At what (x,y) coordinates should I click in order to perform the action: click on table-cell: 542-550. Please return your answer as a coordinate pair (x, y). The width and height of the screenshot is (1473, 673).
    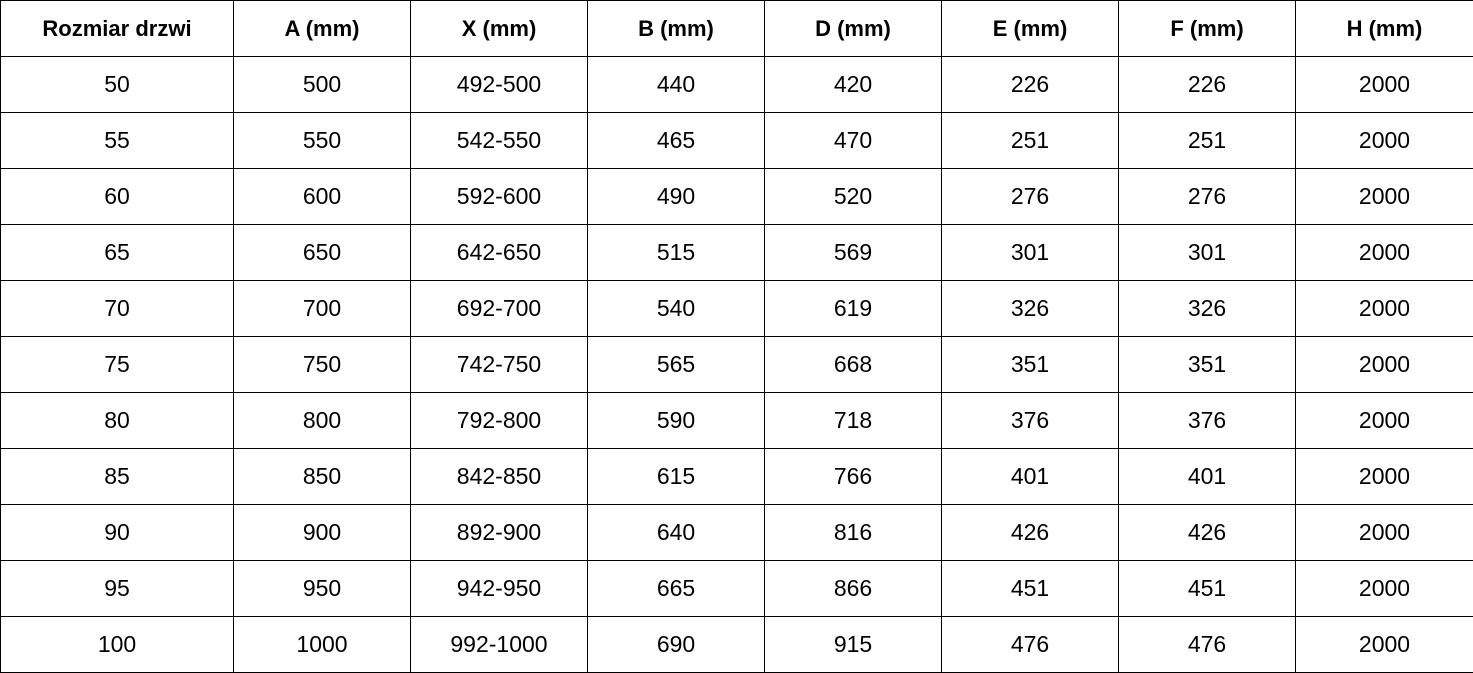
    Looking at the image, I should click on (499, 140).